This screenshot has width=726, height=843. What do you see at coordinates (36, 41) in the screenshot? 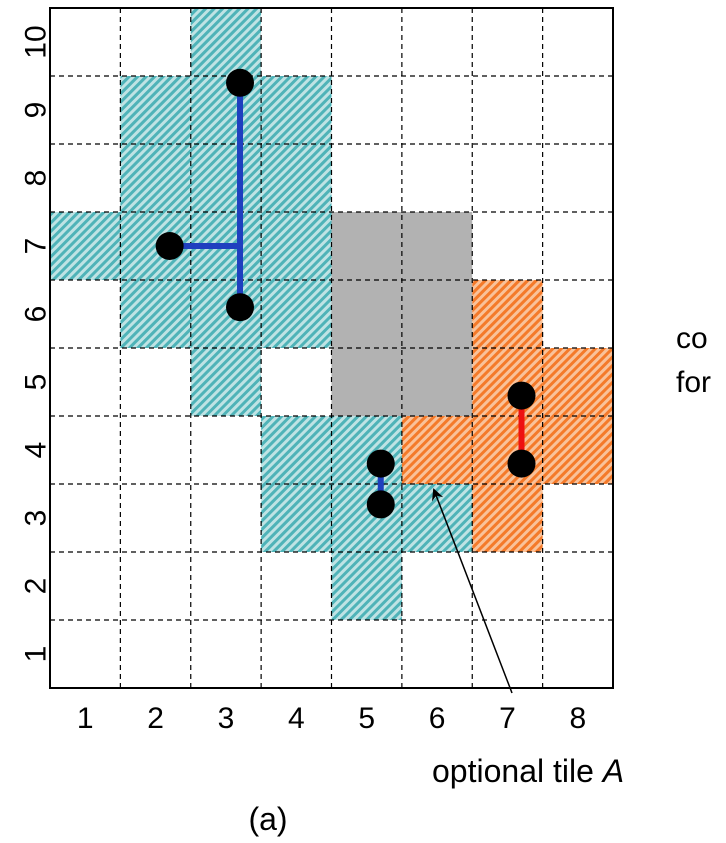
I see `row-label: 10` at bounding box center [36, 41].